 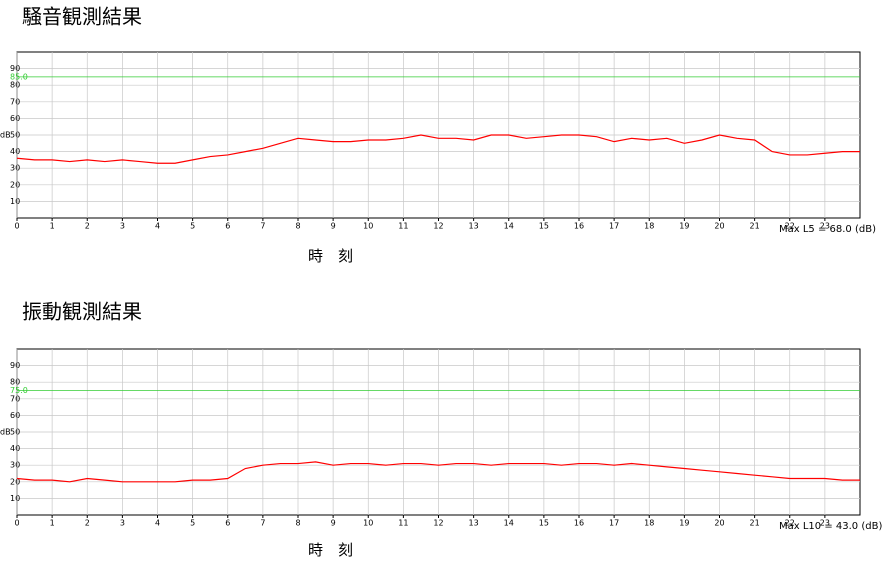 What do you see at coordinates (82, 17) in the screenshot?
I see `chart-title: 騒音観測結果` at bounding box center [82, 17].